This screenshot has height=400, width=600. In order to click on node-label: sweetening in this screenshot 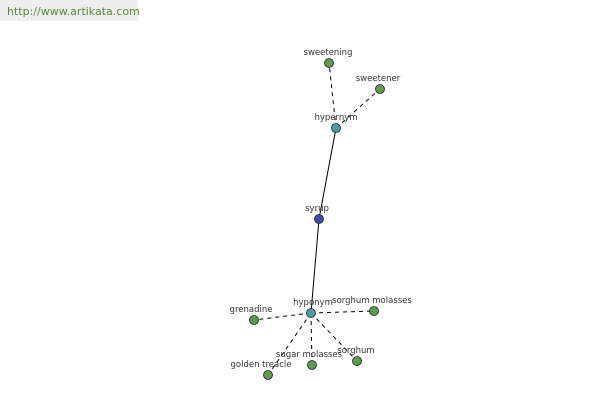, I will do `click(328, 53)`.